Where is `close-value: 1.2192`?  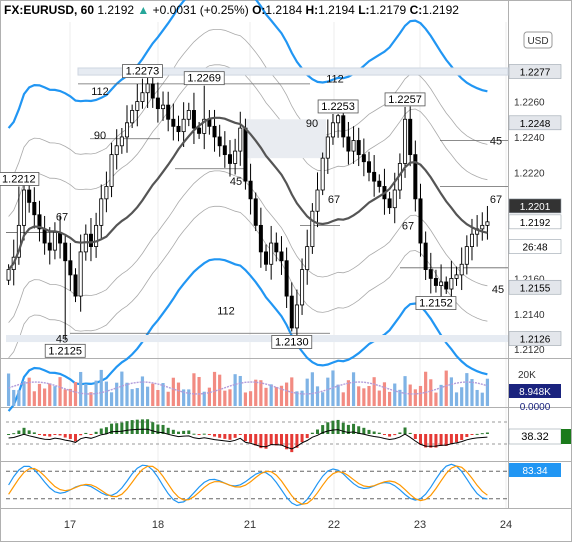
close-value: 1.2192 is located at coordinates (440, 10).